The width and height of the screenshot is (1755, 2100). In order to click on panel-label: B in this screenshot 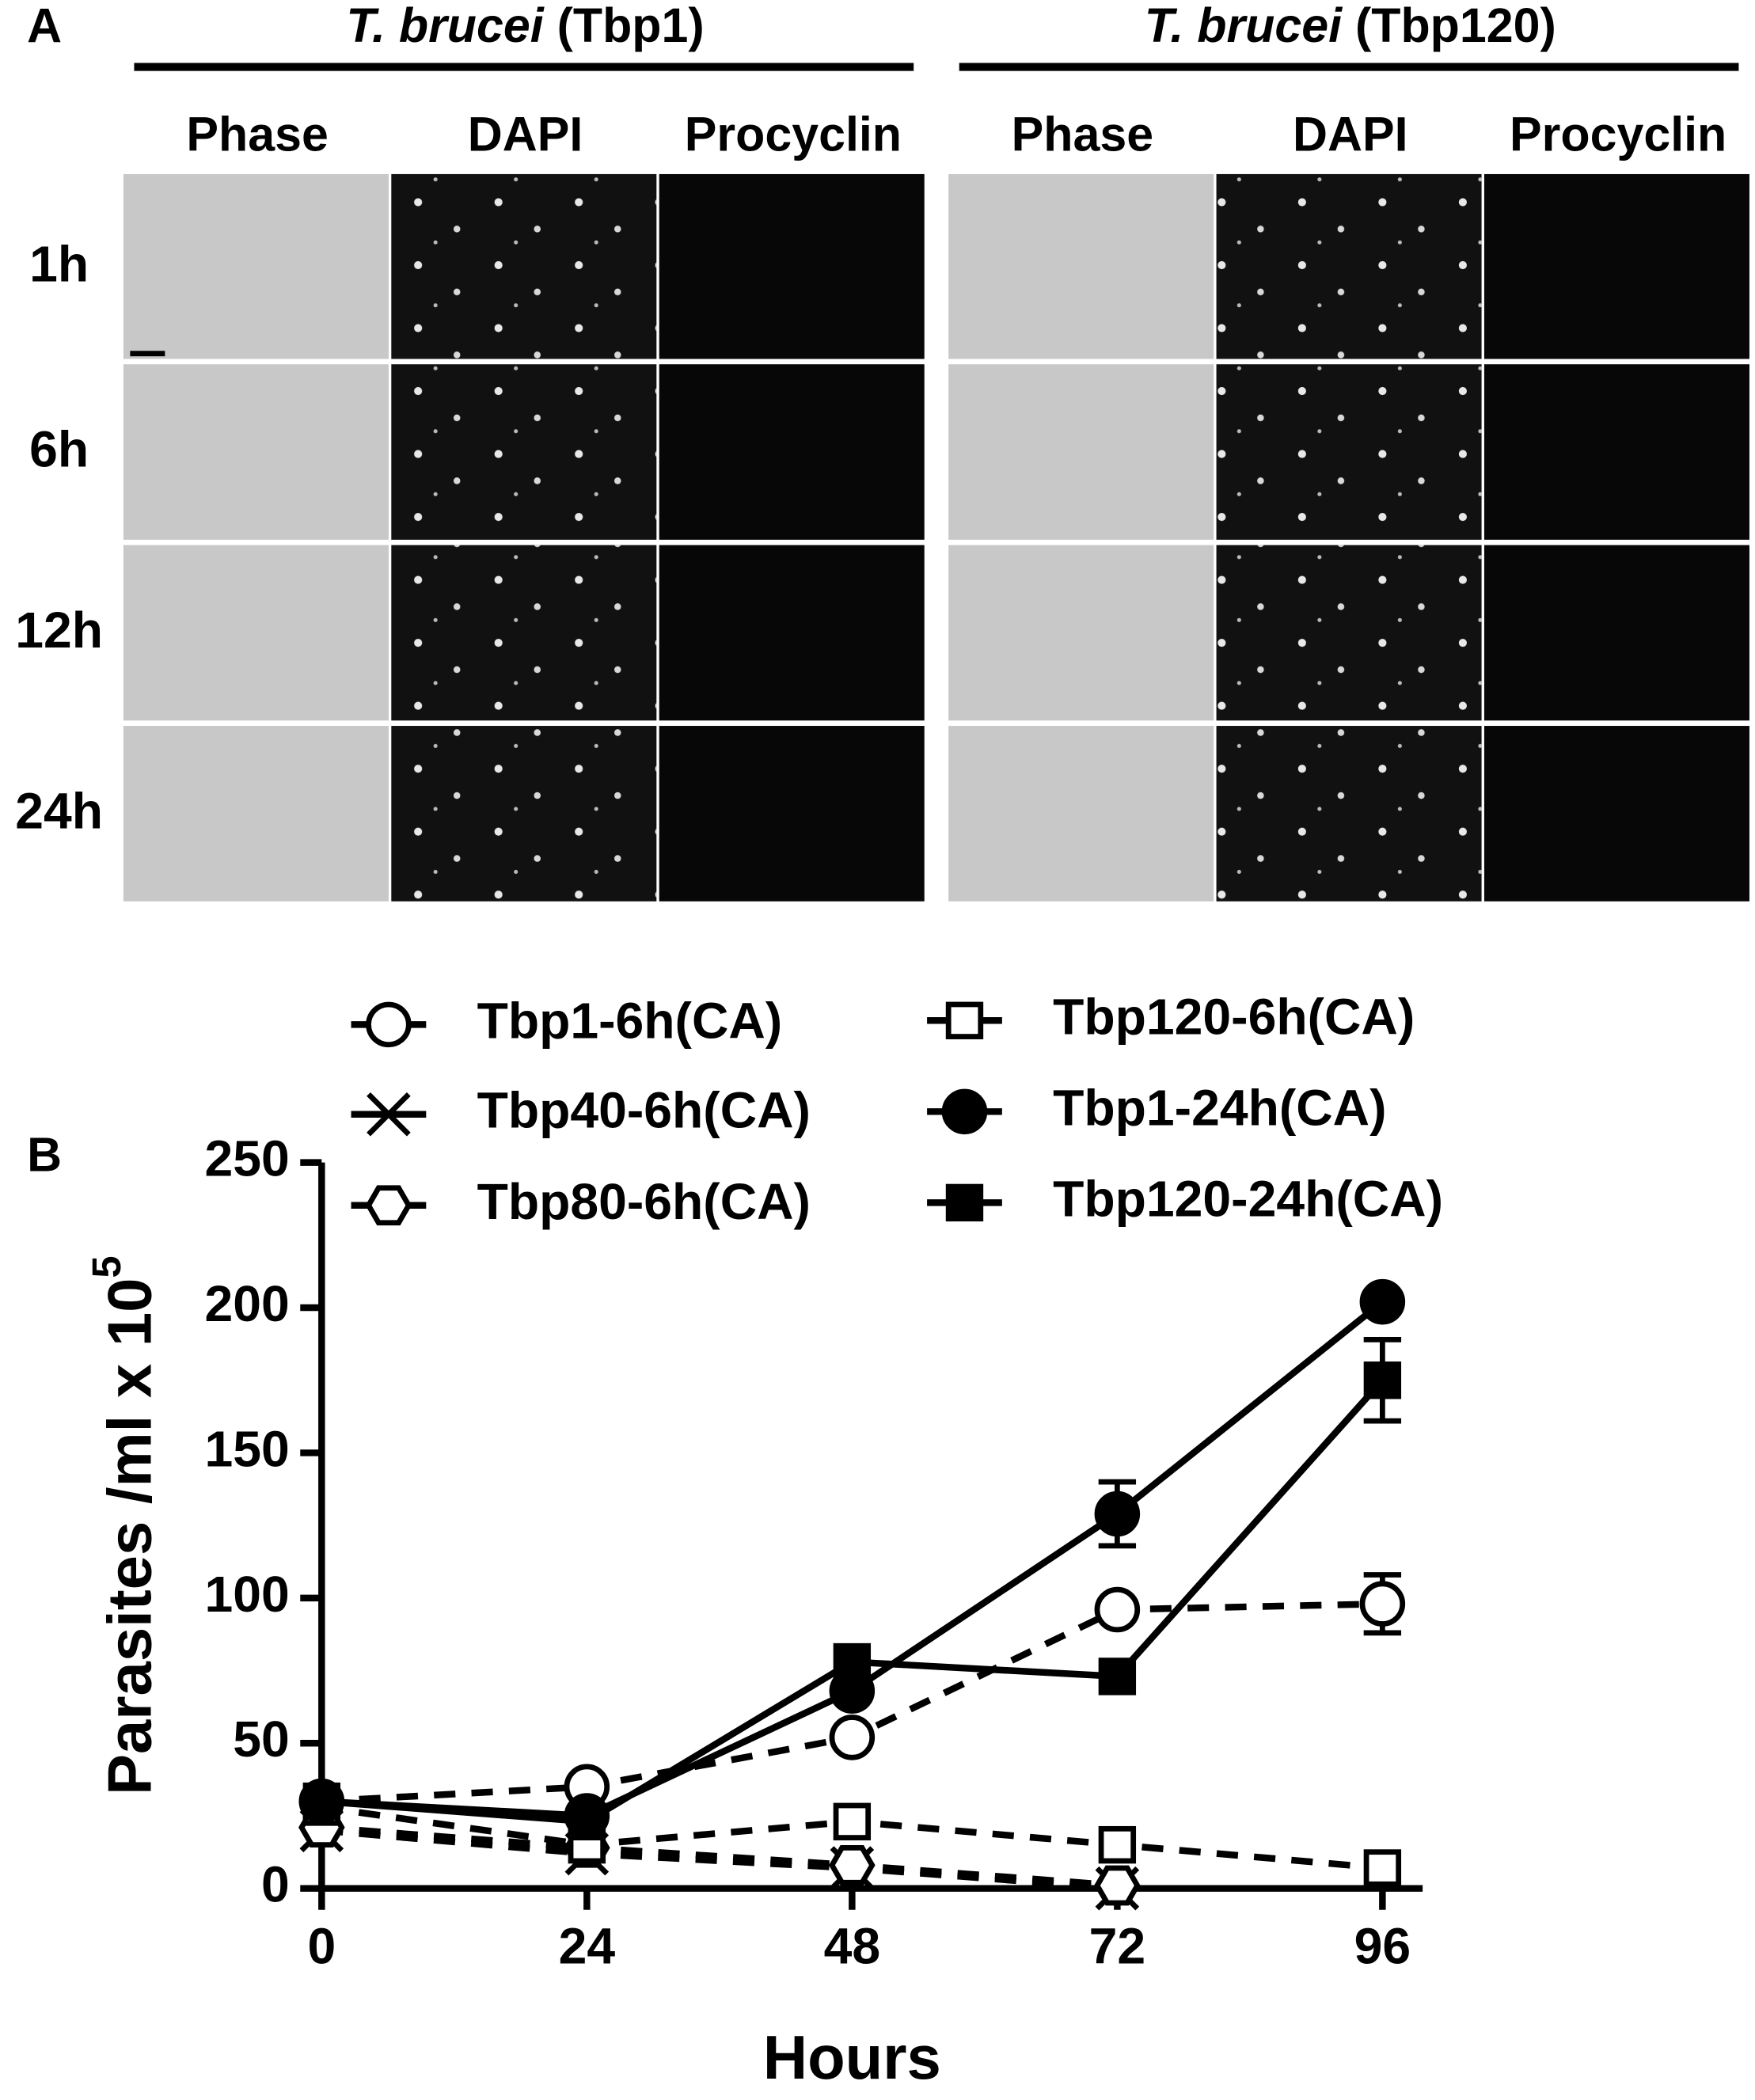, I will do `click(44, 1155)`.